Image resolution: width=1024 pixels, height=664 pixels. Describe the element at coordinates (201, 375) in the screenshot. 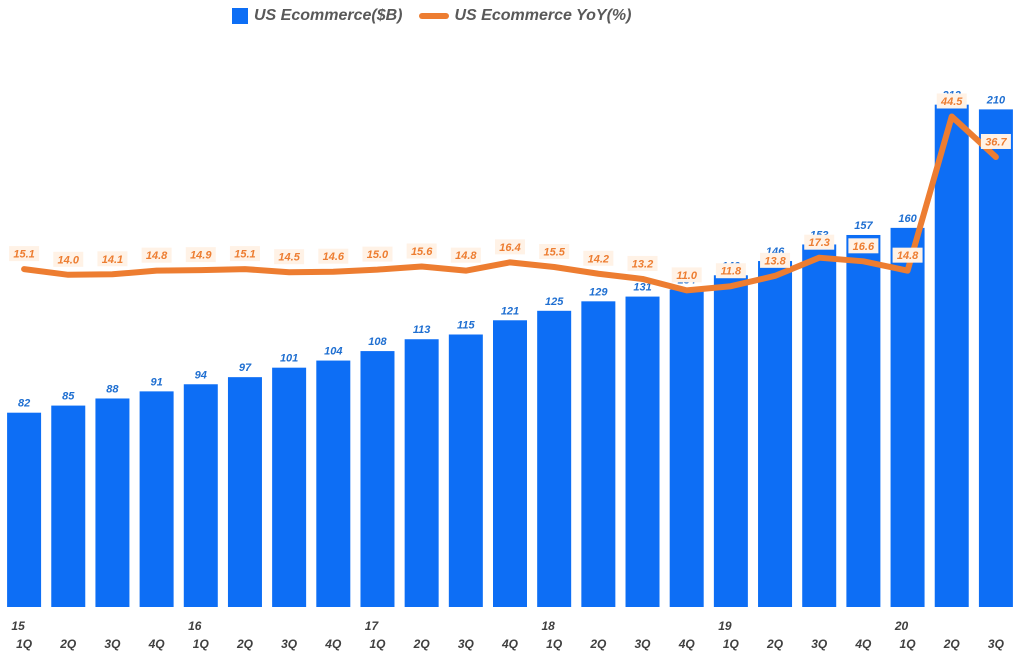

I see `bar-label-4: 94` at that location.